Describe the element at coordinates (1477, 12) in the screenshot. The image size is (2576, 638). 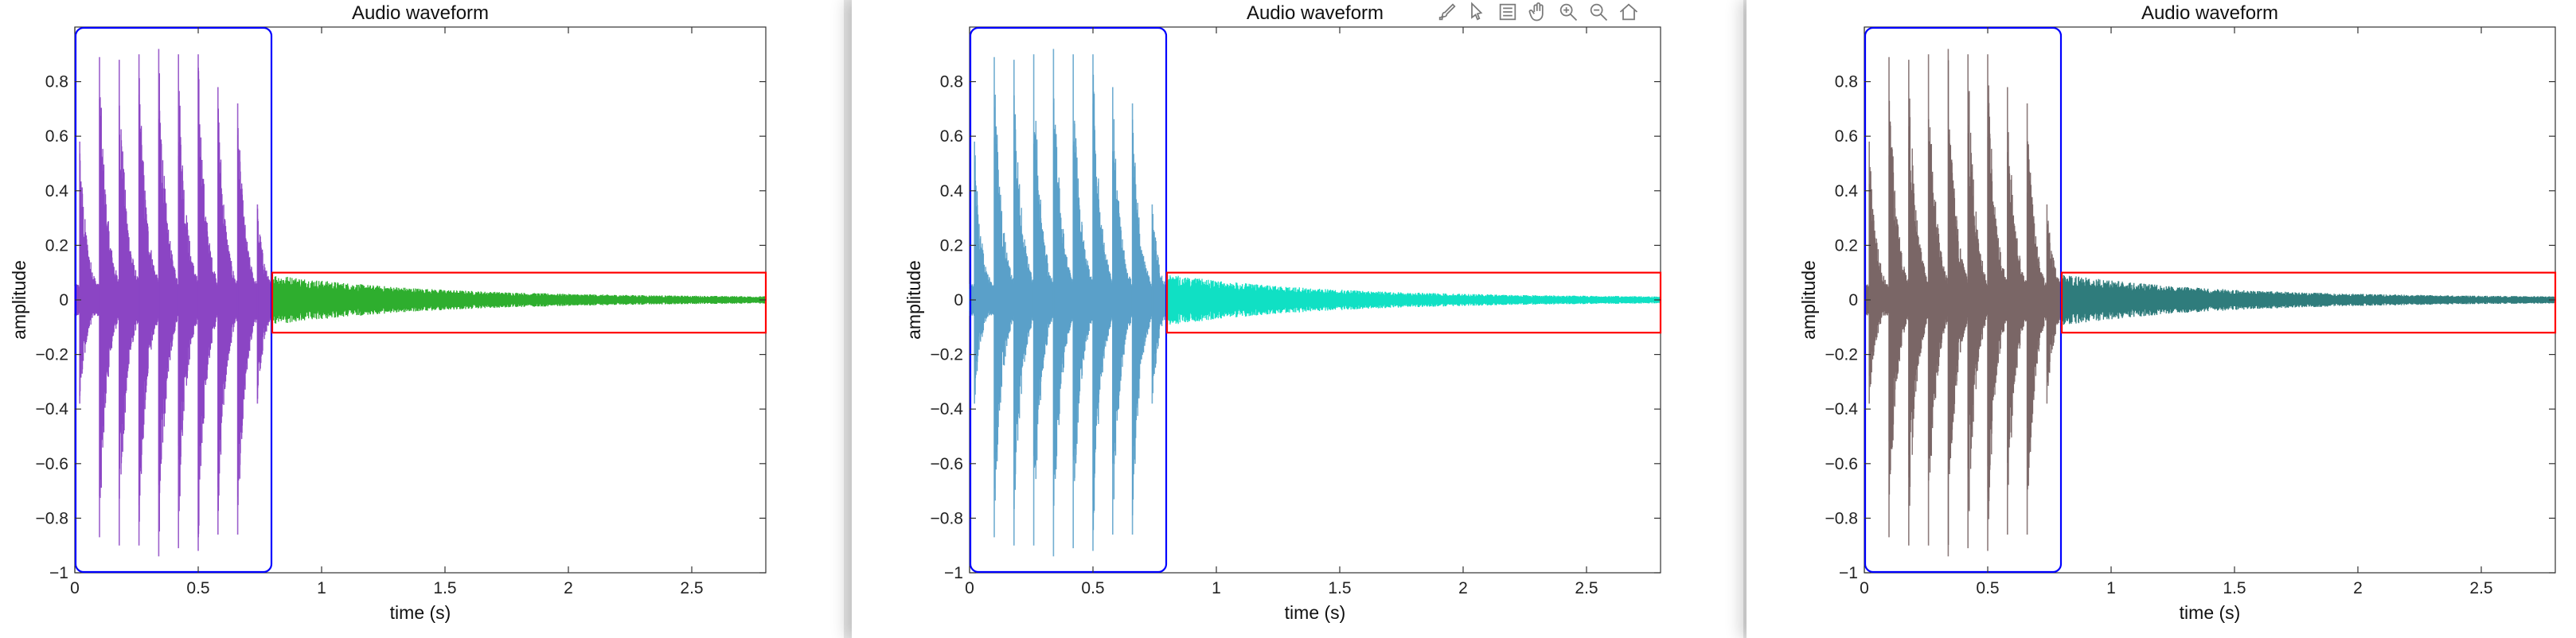
I see `data-cursor-icon` at that location.